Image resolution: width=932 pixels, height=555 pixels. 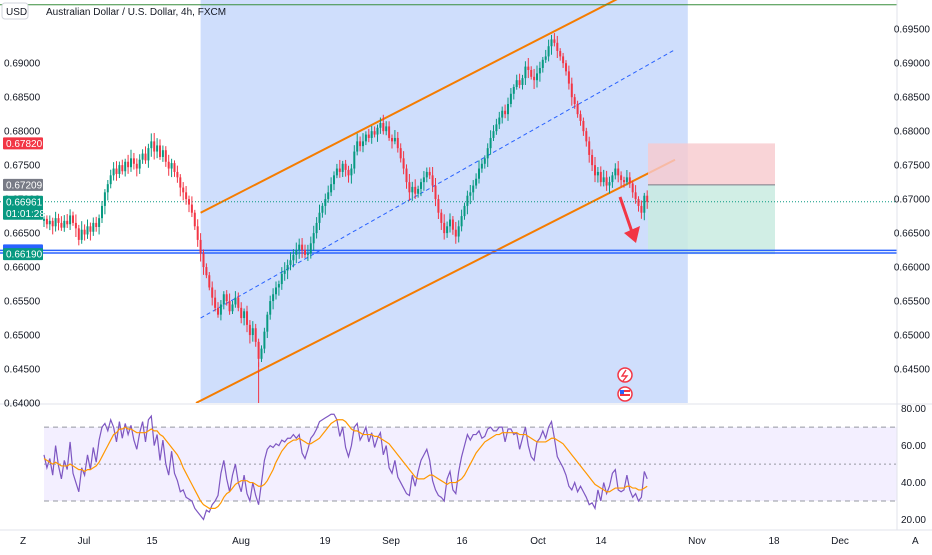 I want to click on time-tick-label: Dec, so click(x=840, y=541).